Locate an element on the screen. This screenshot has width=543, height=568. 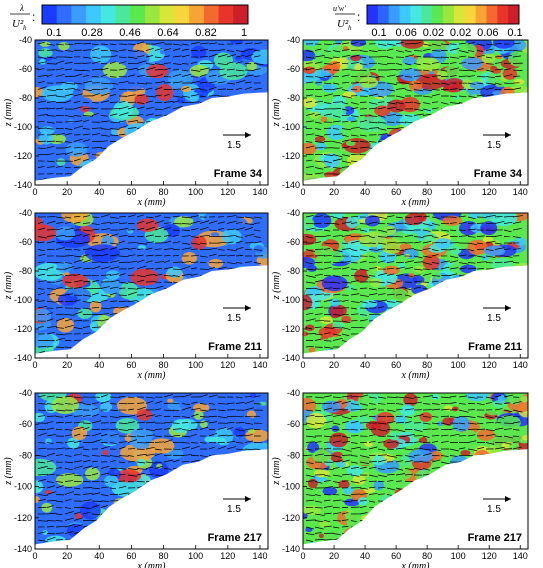
x-tick-label: 0 is located at coordinates (302, 365).